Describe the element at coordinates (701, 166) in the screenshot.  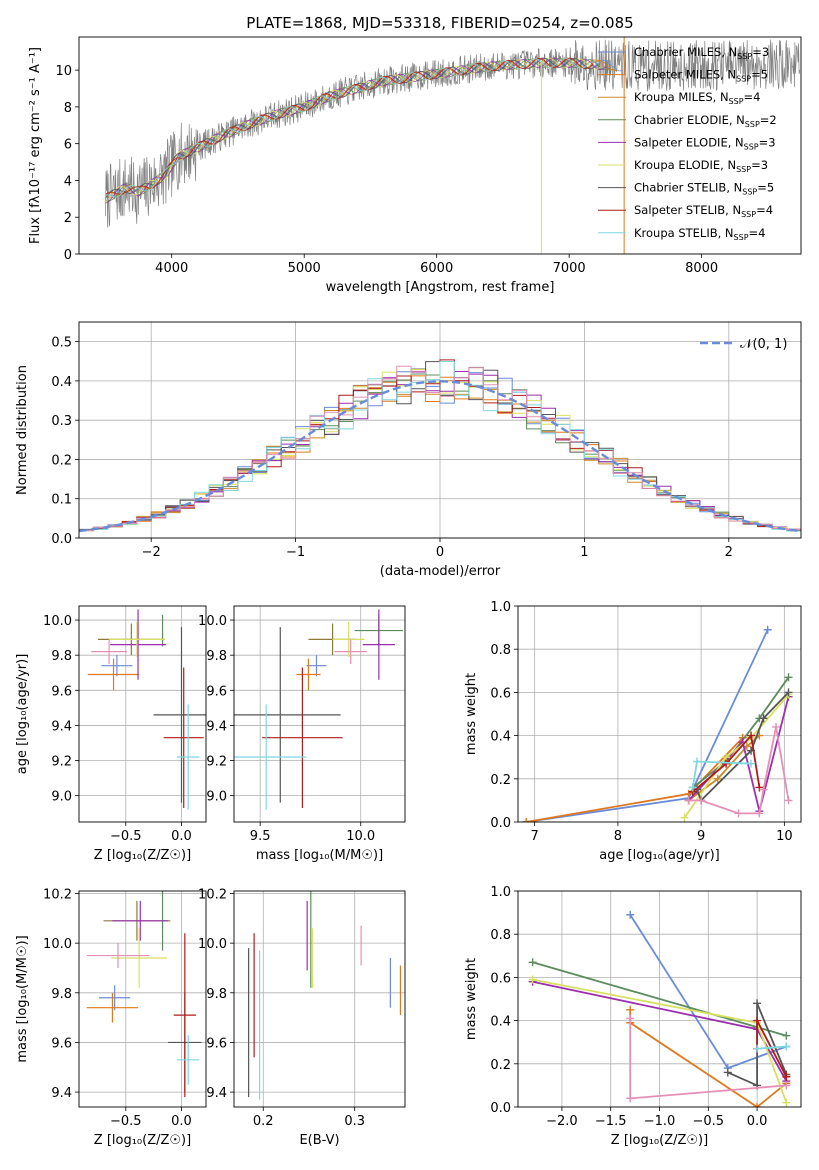
I see `legend-entry: Kroupa ELODIE, NSSP=3` at that location.